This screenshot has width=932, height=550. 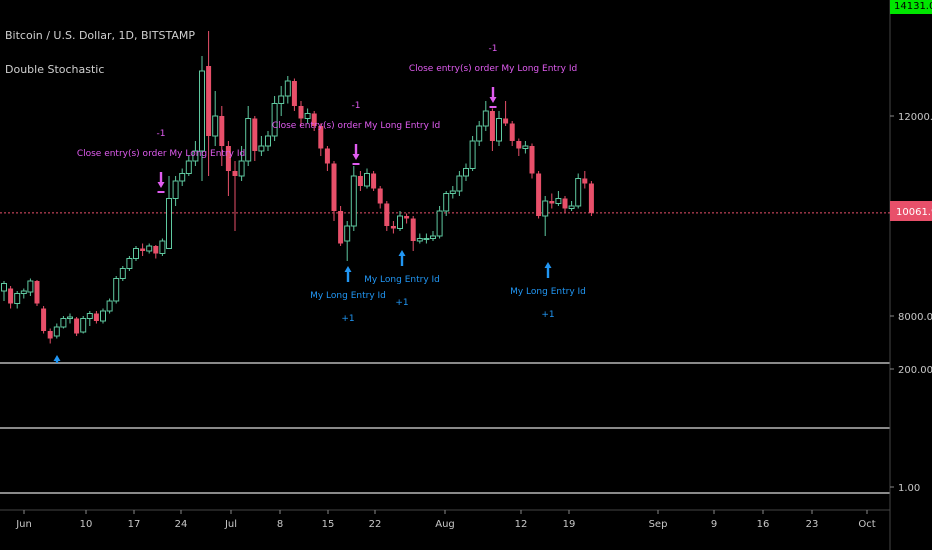 I want to click on time-label: Jun, so click(x=23, y=524).